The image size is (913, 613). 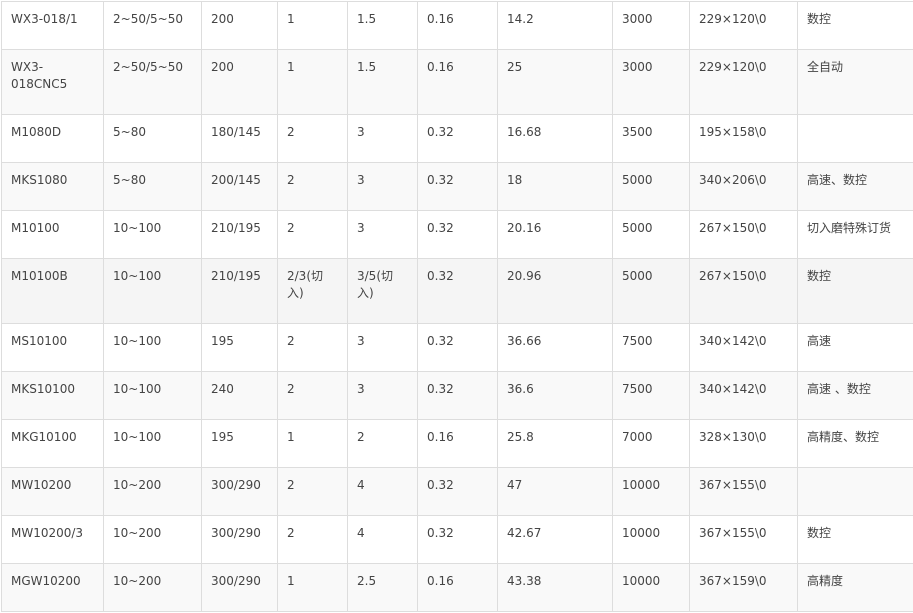 I want to click on table-cell: 25.8, so click(x=555, y=444).